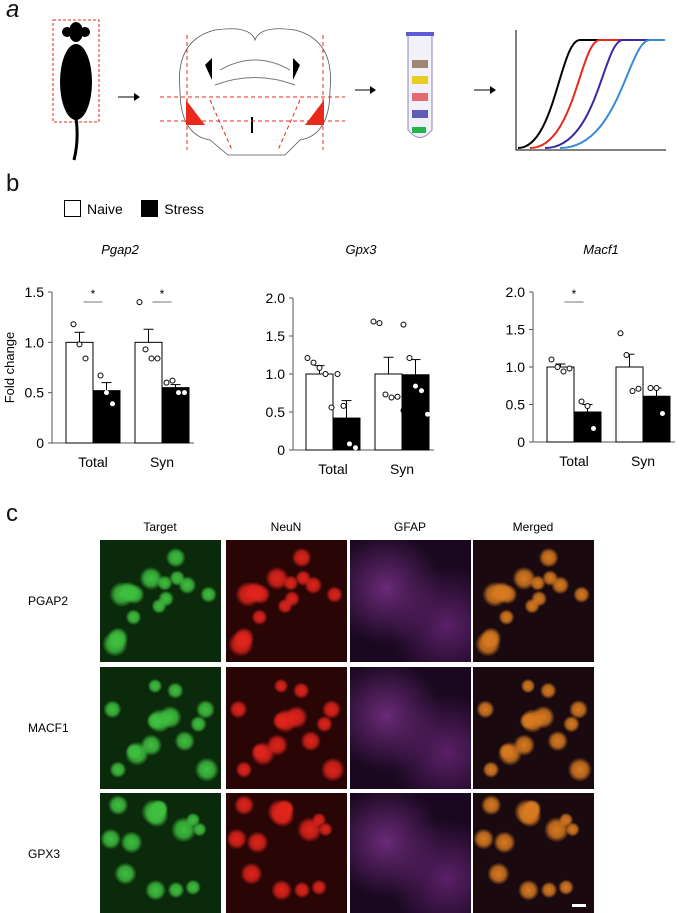 Image resolution: width=685 pixels, height=913 pixels. I want to click on micrograph-gpx3-gfap, so click(410, 853).